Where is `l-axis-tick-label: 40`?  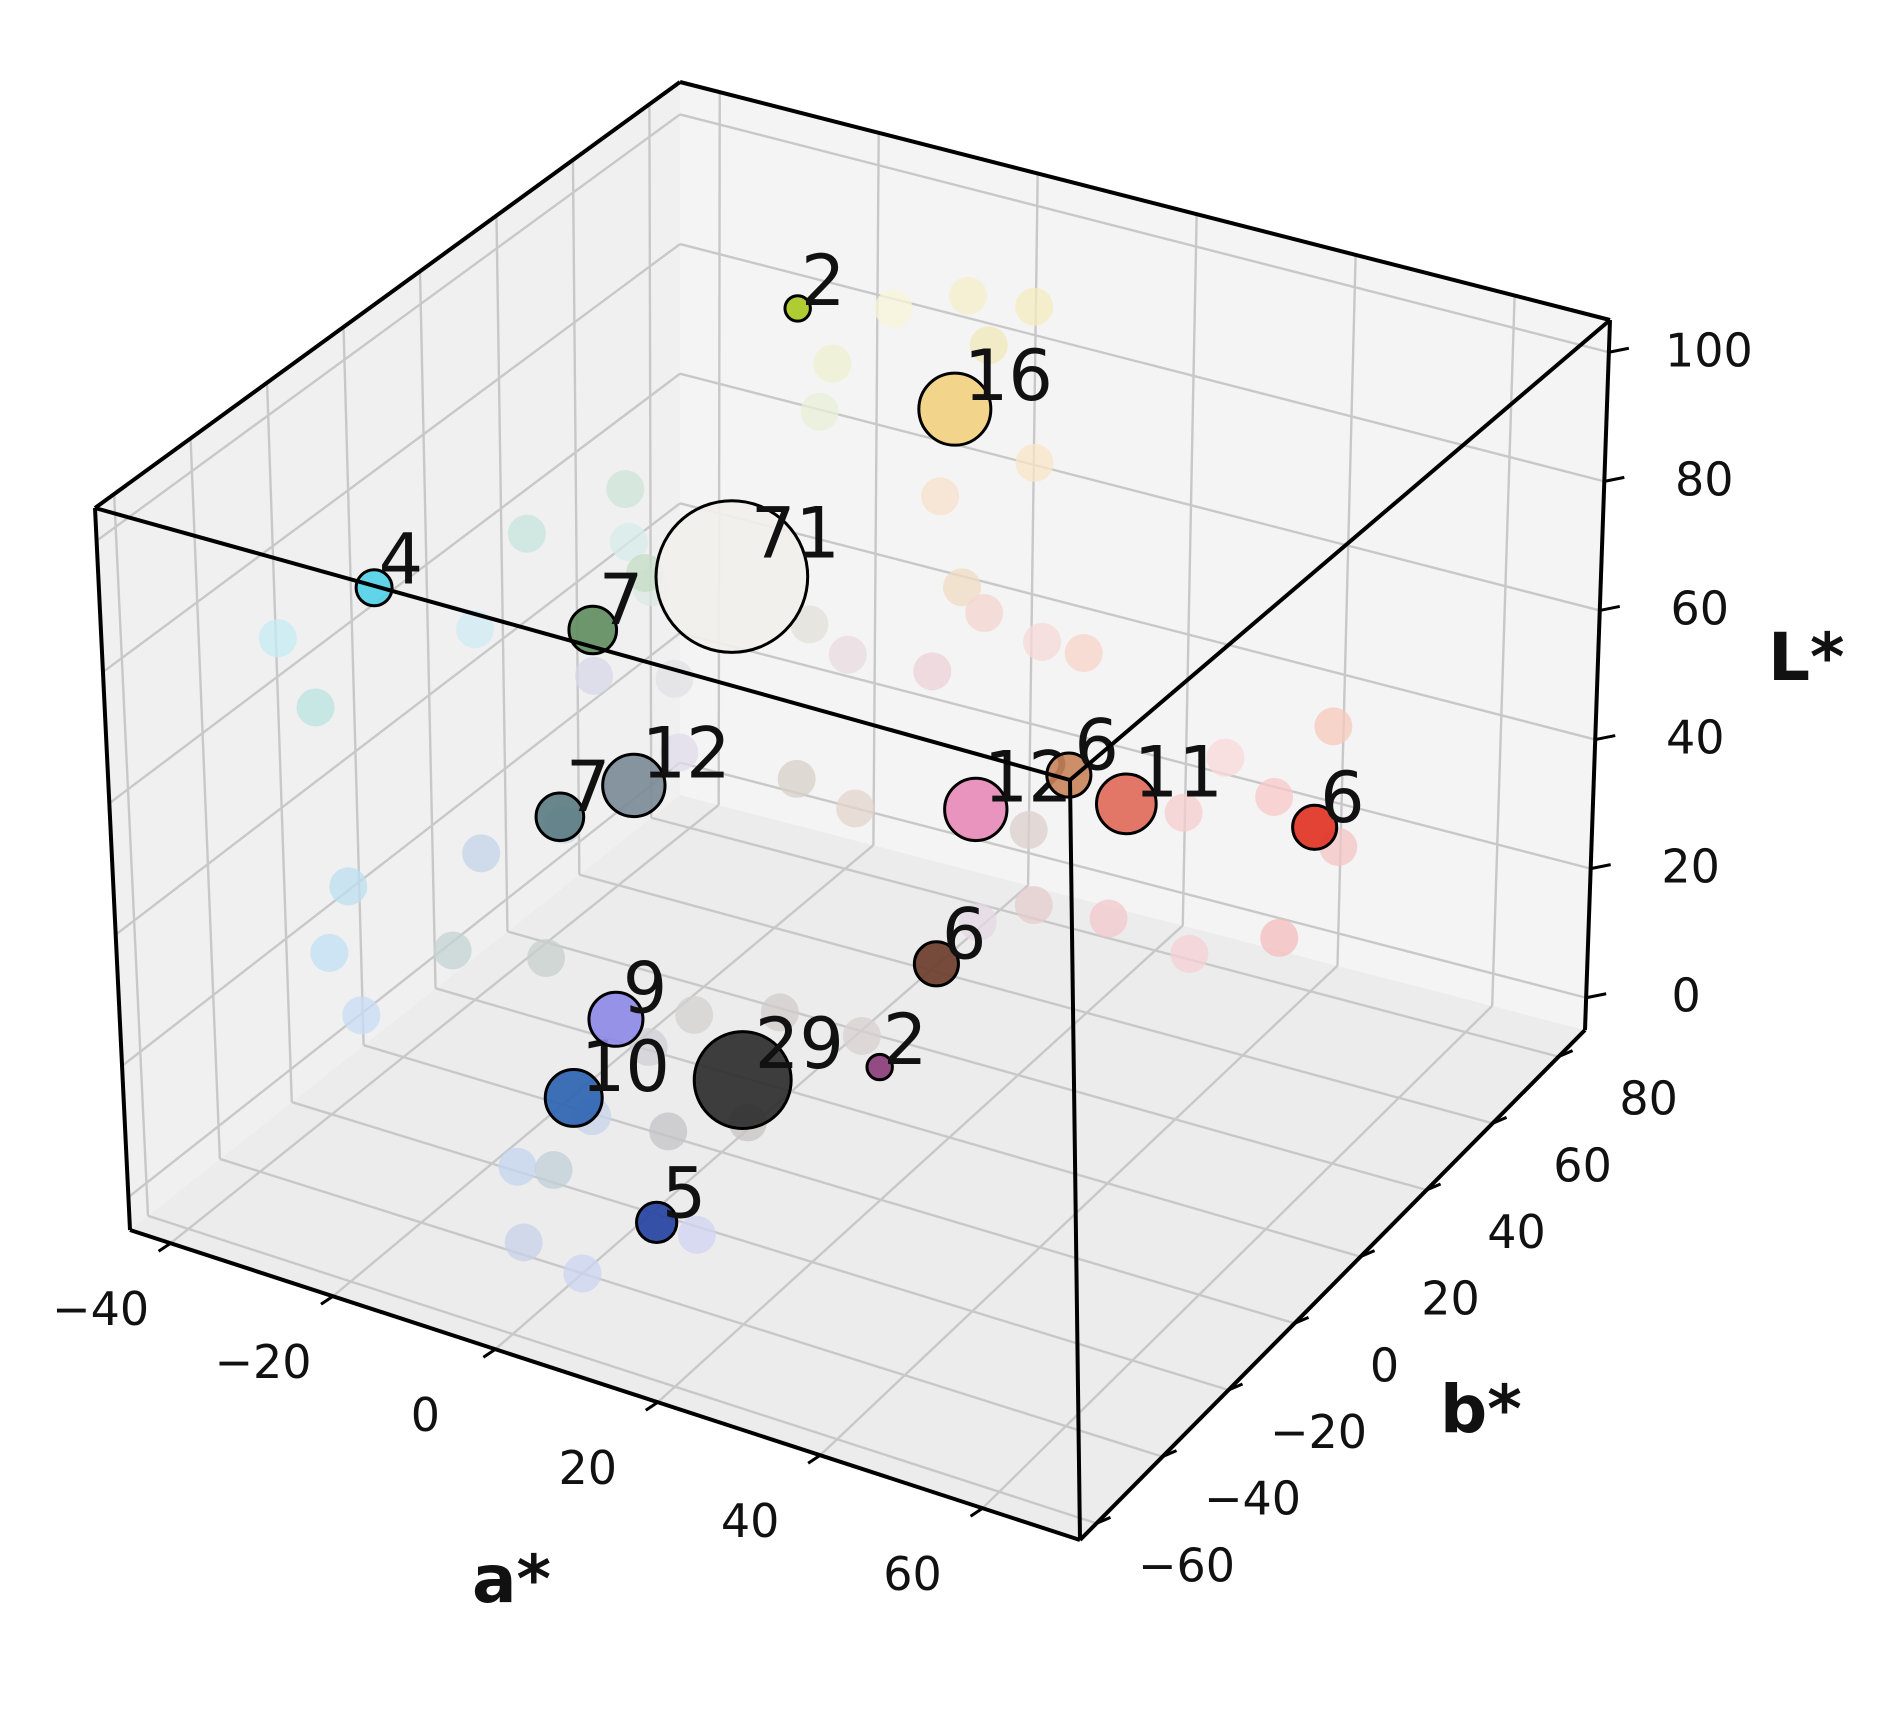
l-axis-tick-label: 40 is located at coordinates (1695, 738).